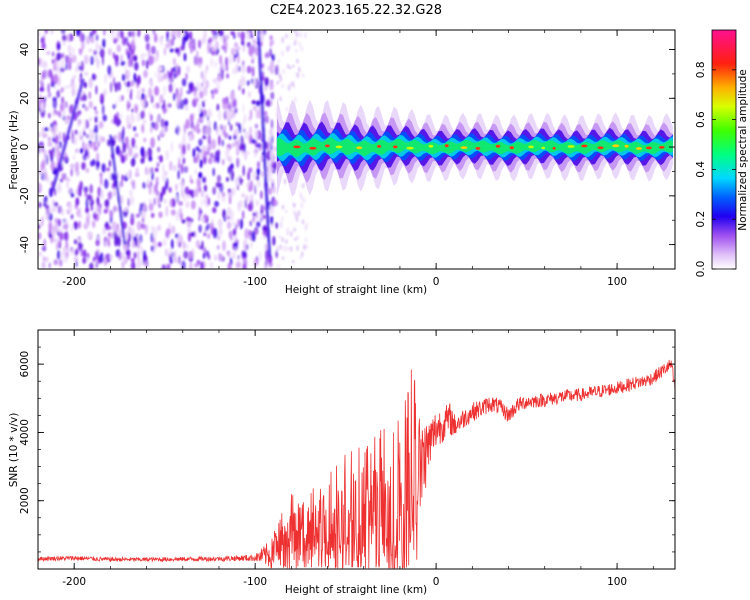 The image size is (750, 600). Describe the element at coordinates (474, 147) in the screenshot. I see `heatmap-signal-band` at that location.